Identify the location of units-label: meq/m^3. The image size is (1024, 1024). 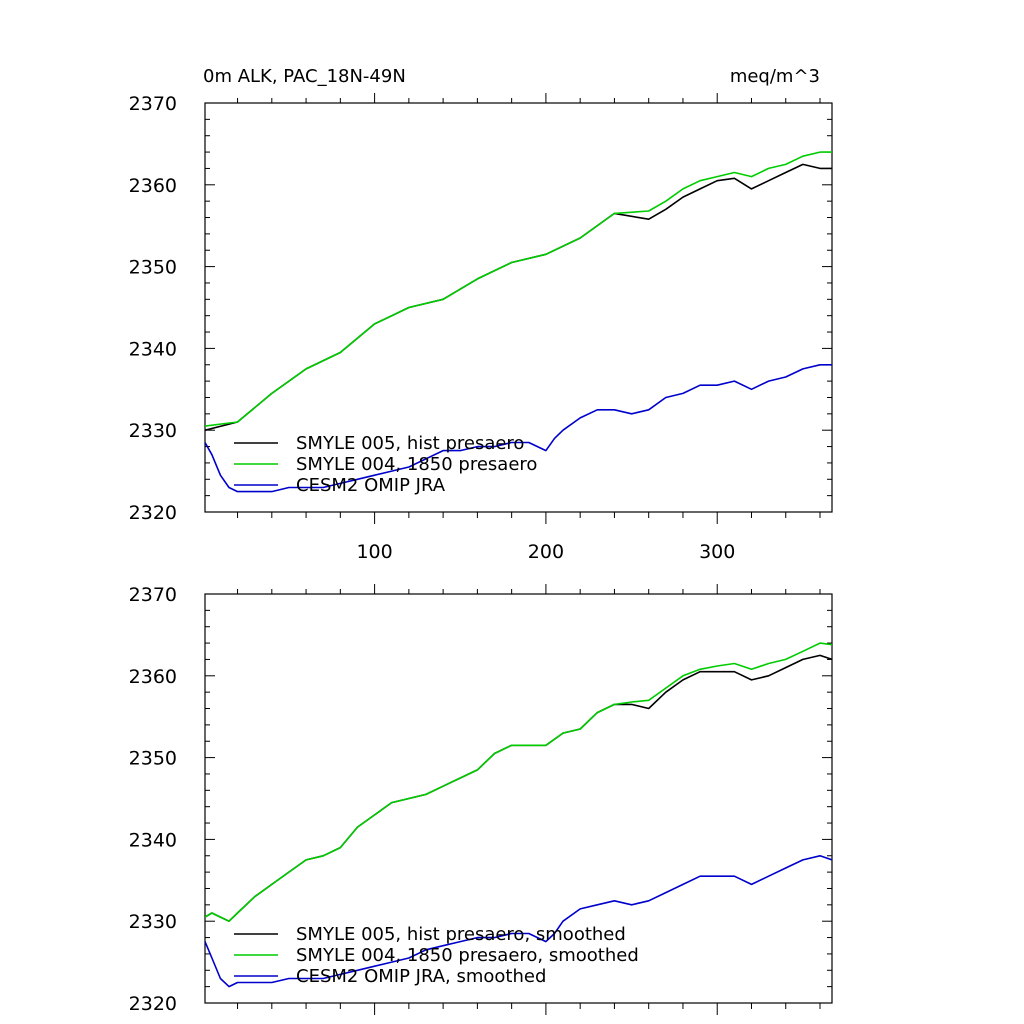
(775, 76).